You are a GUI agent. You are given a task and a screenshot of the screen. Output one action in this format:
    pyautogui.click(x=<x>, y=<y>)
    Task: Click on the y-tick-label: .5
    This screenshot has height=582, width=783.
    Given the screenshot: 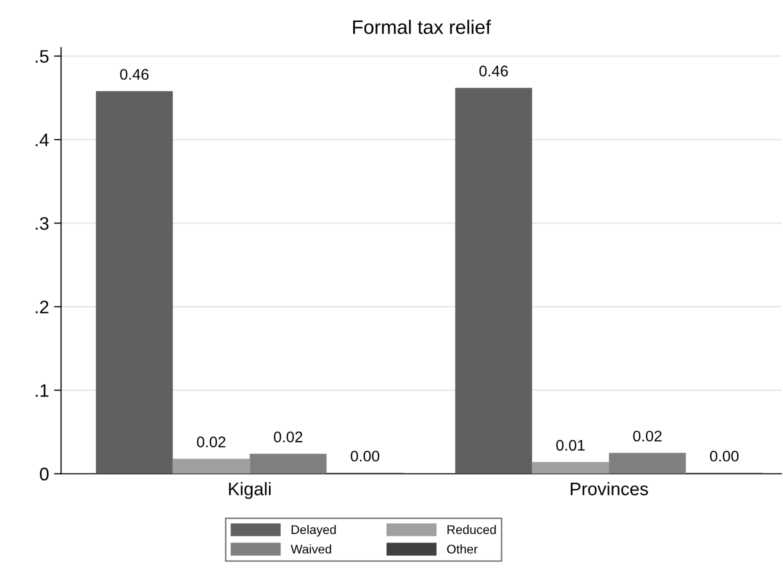 What is the action you would take?
    pyautogui.click(x=42, y=56)
    